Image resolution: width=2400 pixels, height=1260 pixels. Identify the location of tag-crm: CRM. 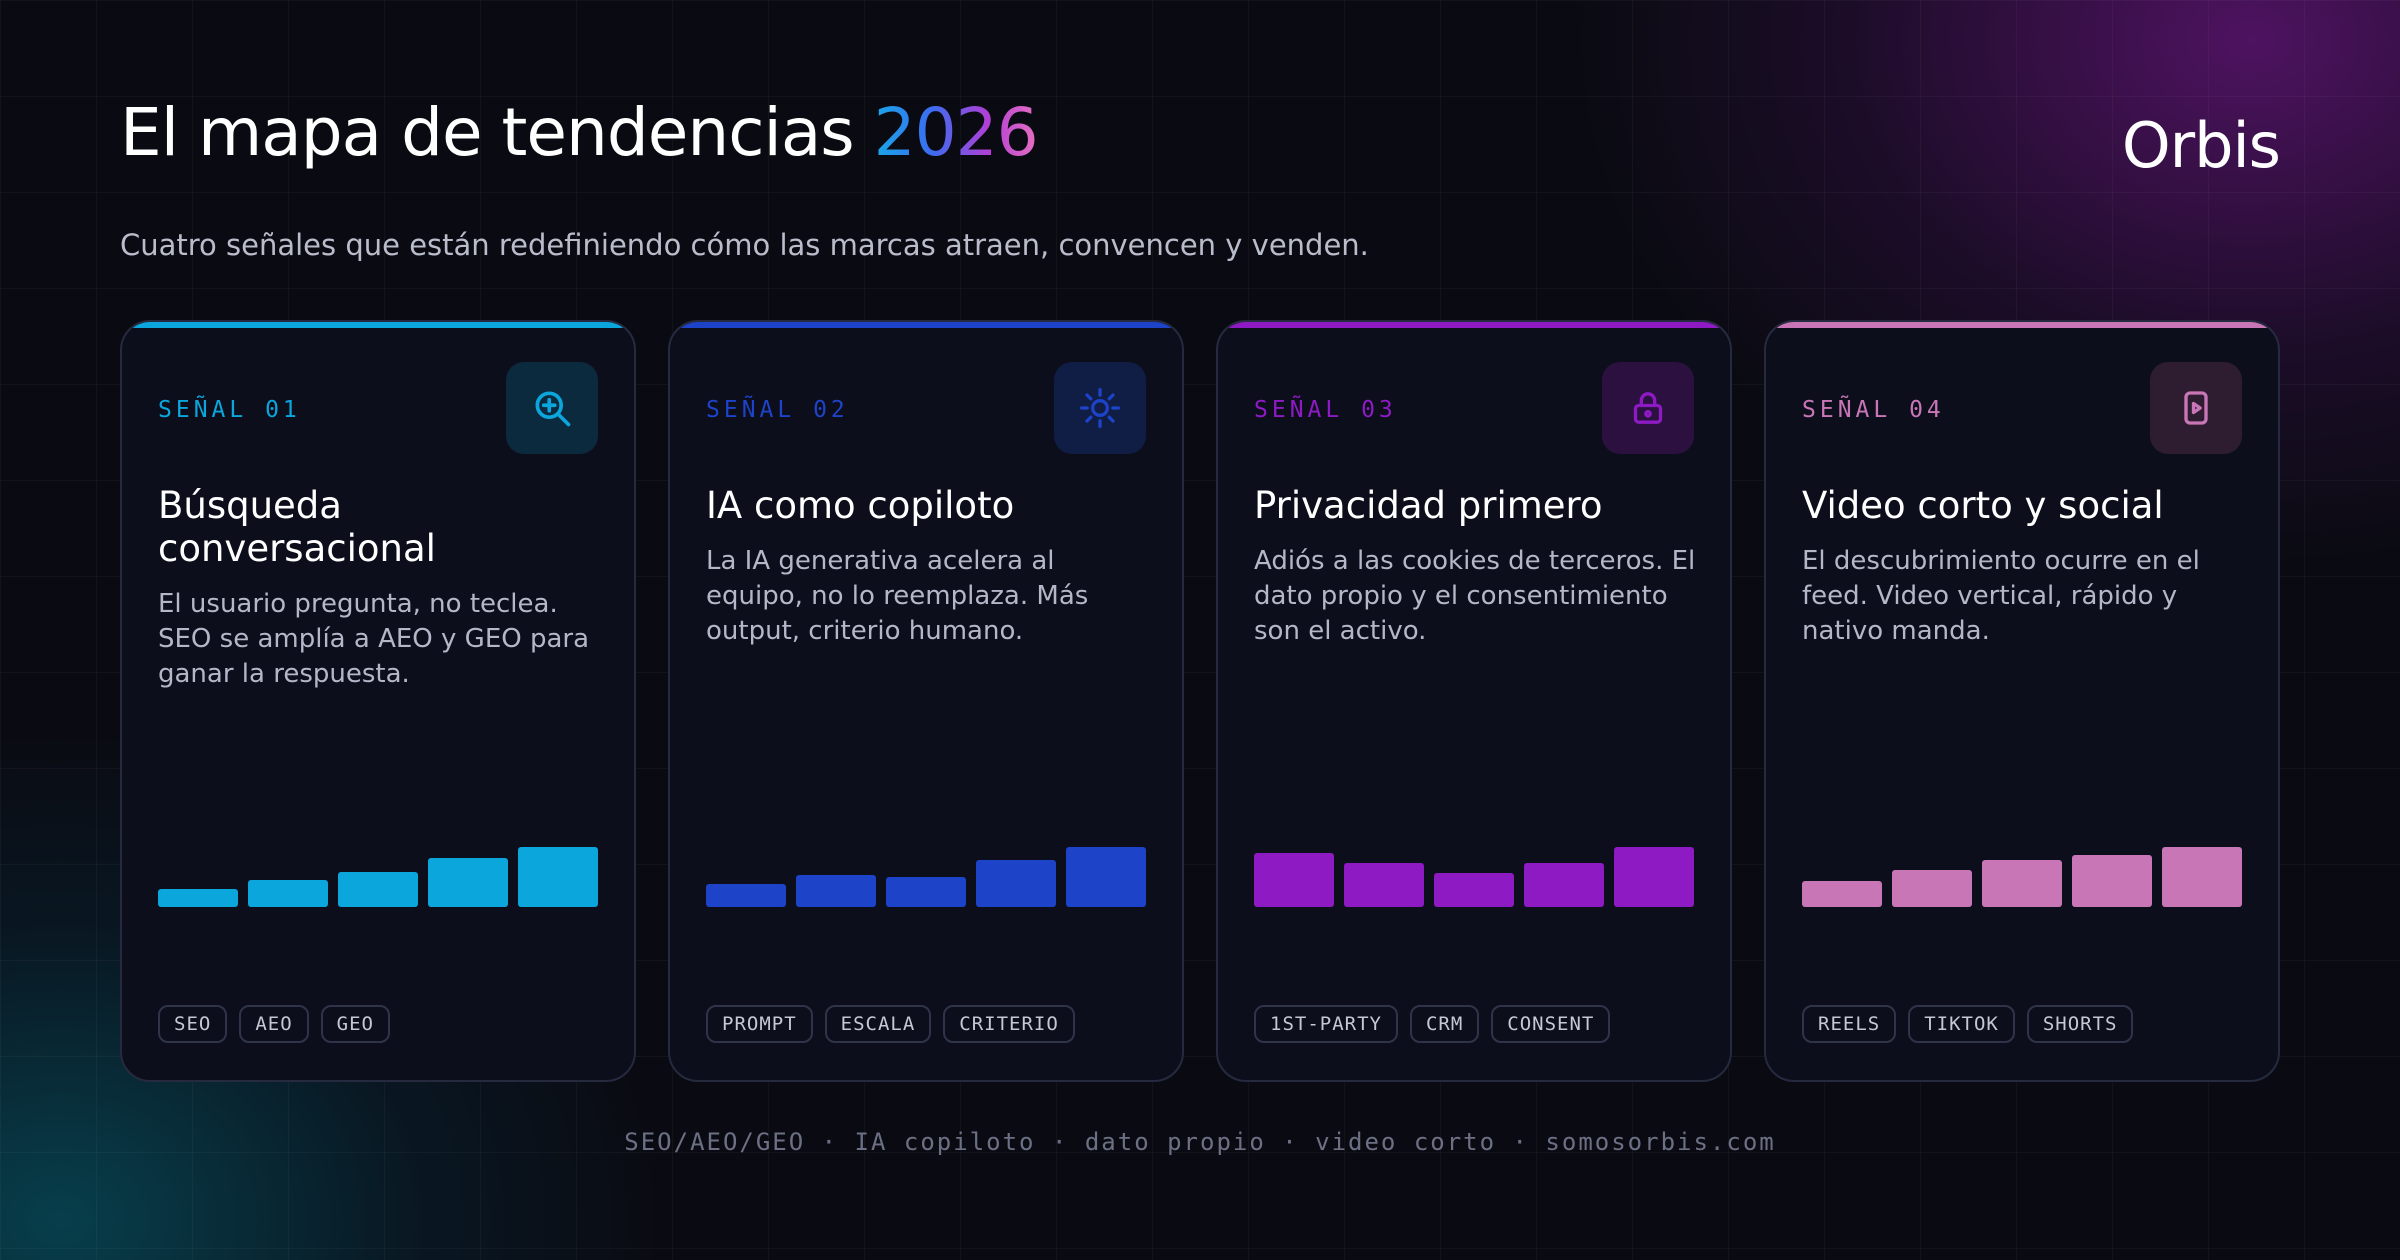
(1444, 1024).